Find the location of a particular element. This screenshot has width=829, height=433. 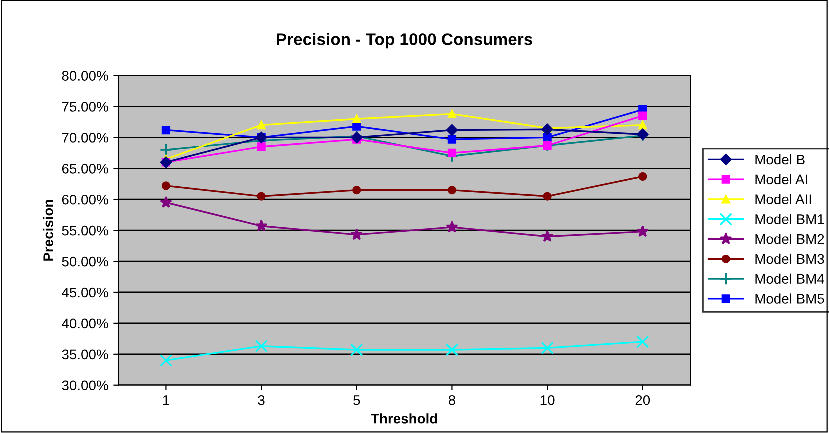

y-tick-label: 65.00% is located at coordinates (85, 169).